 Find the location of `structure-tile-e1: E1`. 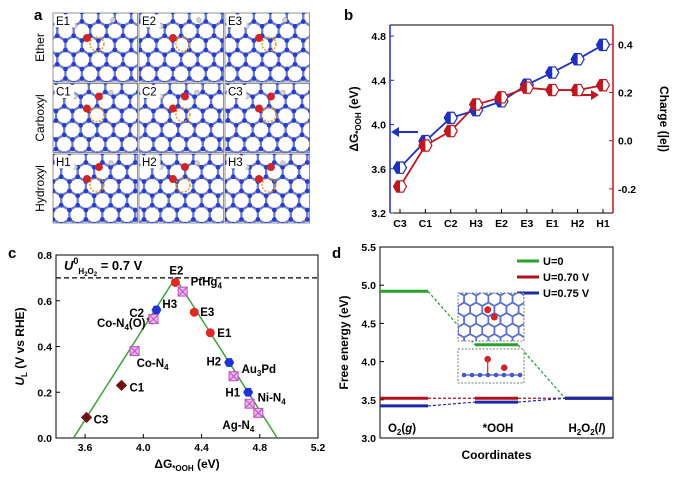

structure-tile-e1: E1 is located at coordinates (95, 47).